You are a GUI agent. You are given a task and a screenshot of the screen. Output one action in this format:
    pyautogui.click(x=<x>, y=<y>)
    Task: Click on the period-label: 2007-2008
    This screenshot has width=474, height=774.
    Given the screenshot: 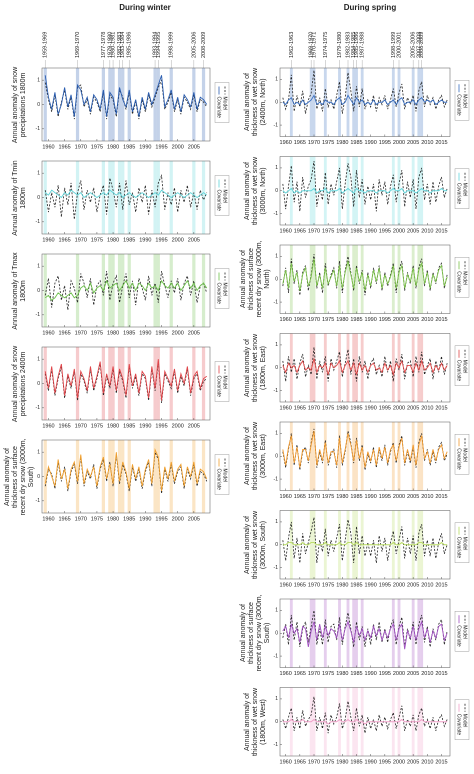 What is the action you would take?
    pyautogui.click(x=419, y=45)
    